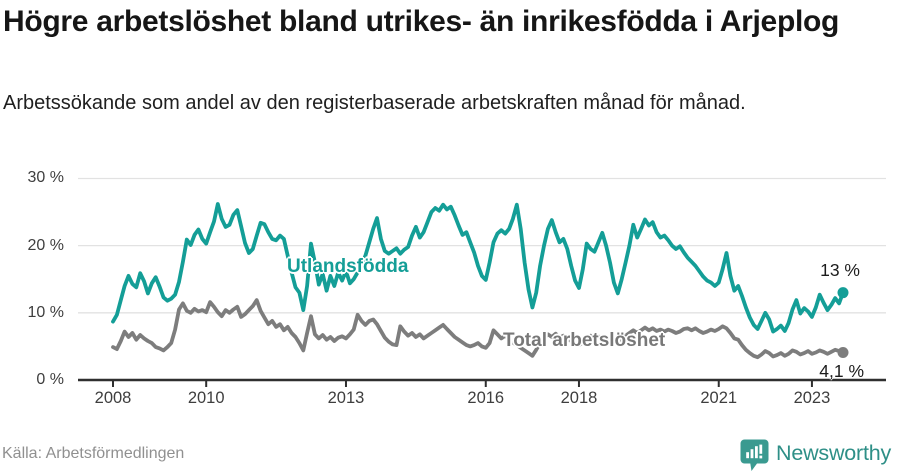  I want to click on y-tick-label: 20 %, so click(45, 245).